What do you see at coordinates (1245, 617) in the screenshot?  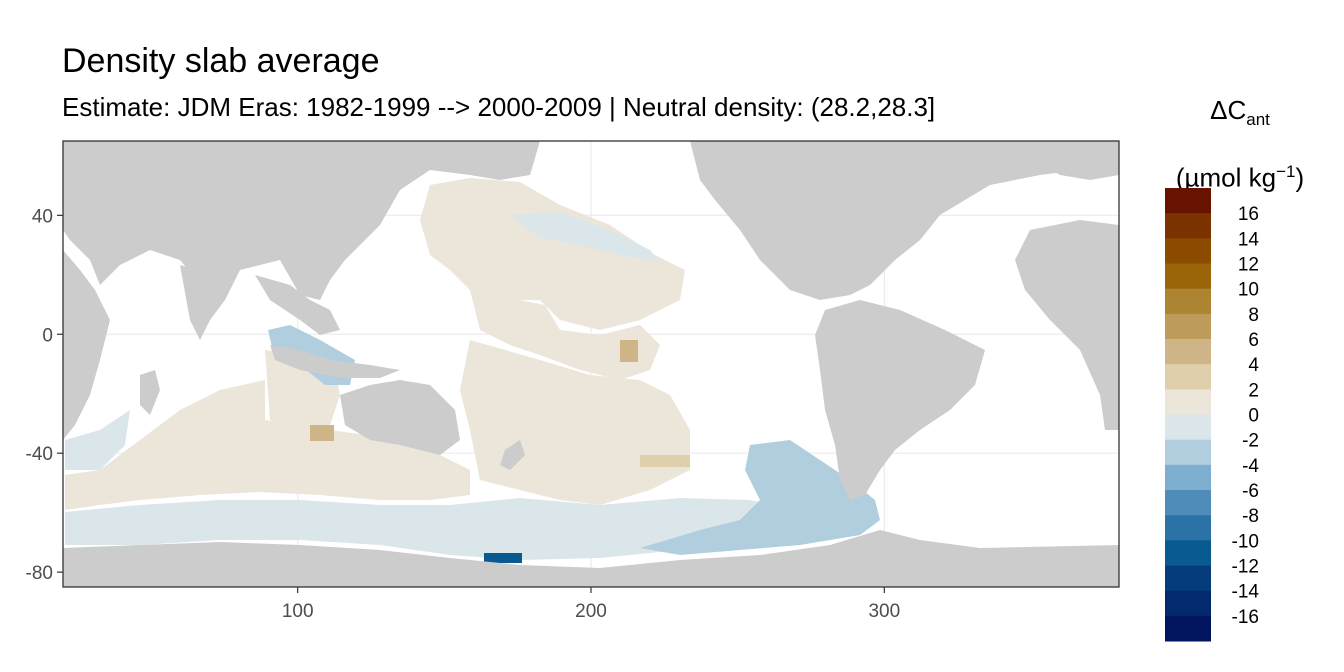 I see `legend-label: -16` at bounding box center [1245, 617].